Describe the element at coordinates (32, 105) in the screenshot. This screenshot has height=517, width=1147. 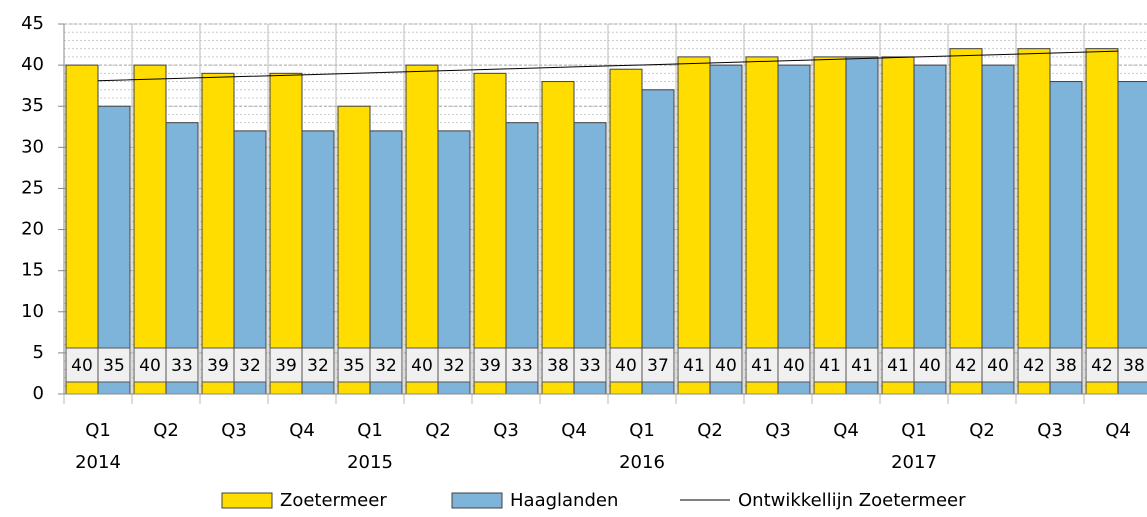
I see `y-tick-label: 35` at that location.